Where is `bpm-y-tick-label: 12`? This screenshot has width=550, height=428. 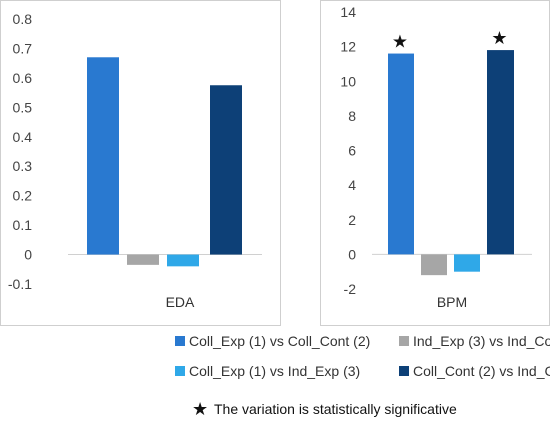 bpm-y-tick-label: 12 is located at coordinates (348, 47).